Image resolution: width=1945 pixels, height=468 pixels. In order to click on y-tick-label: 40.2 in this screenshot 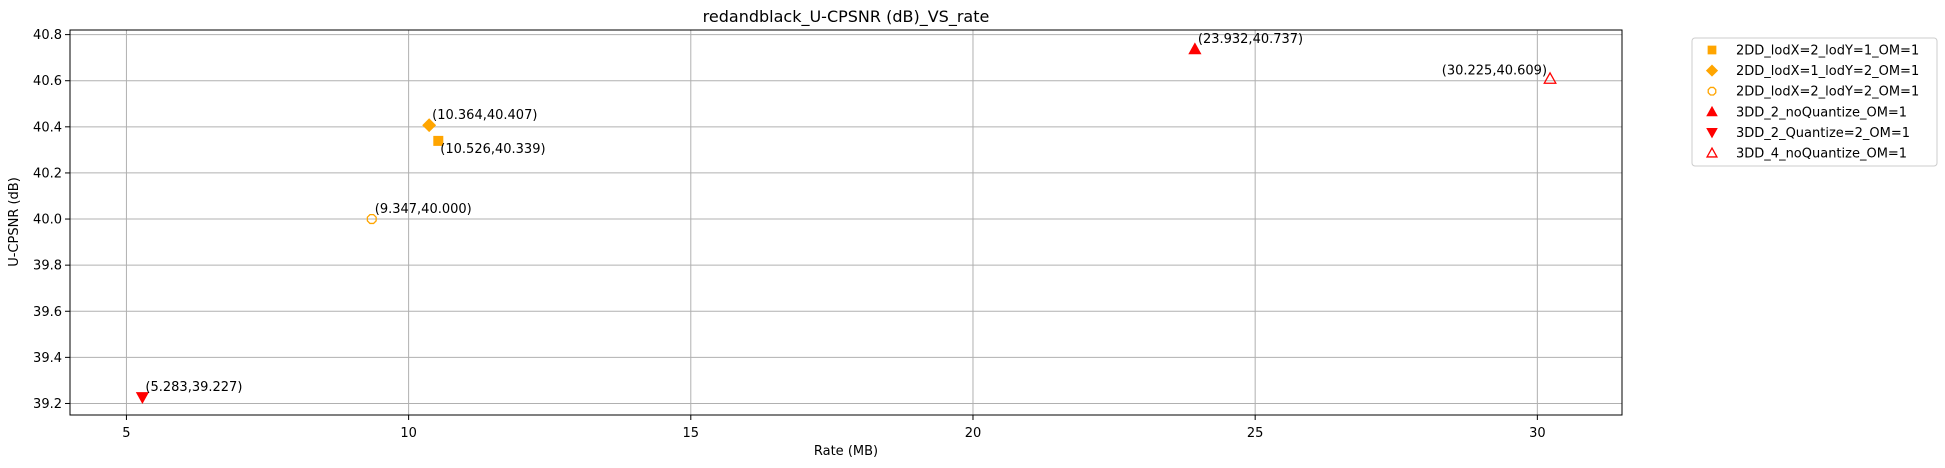, I will do `click(47, 173)`.